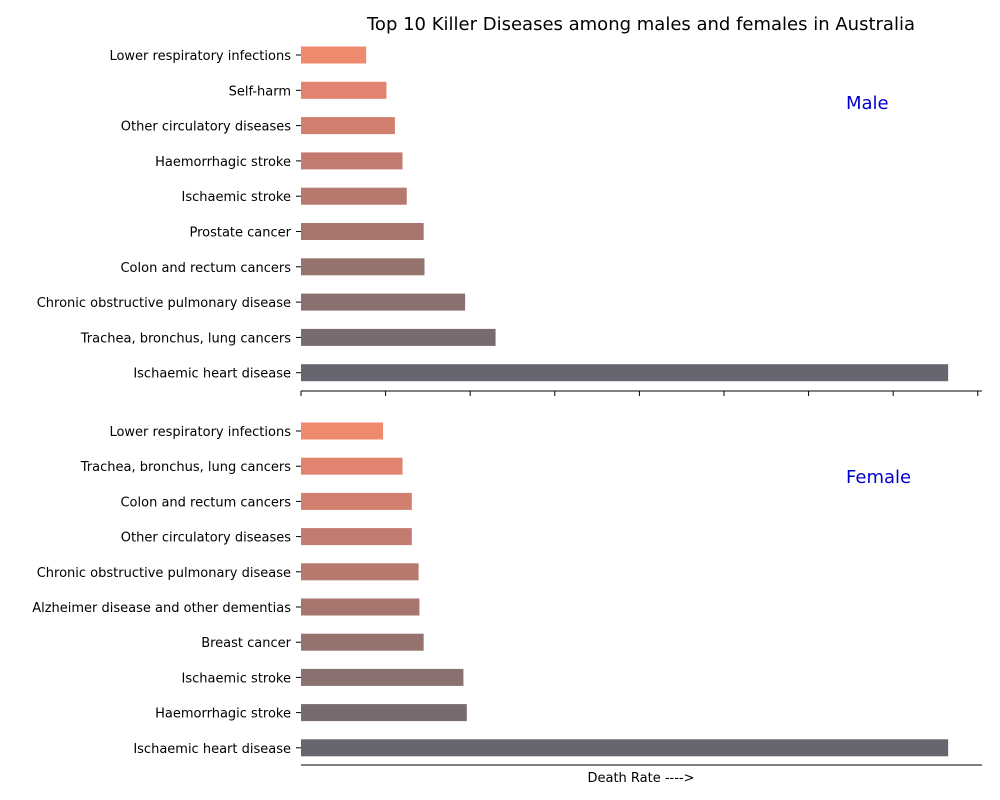  Describe the element at coordinates (164, 573) in the screenshot. I see `female-category-label-5: Chronic obstructive pulmonary disease` at that location.